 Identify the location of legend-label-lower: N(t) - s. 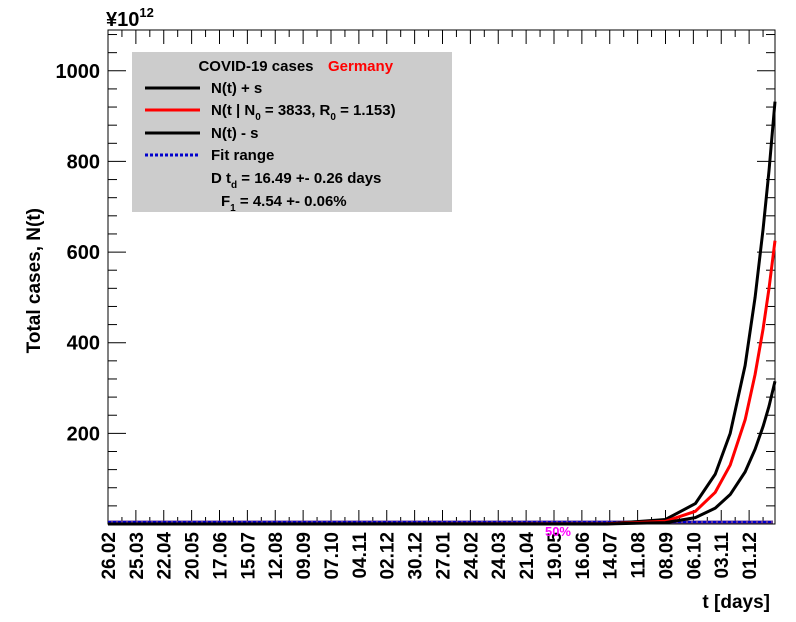
(235, 133).